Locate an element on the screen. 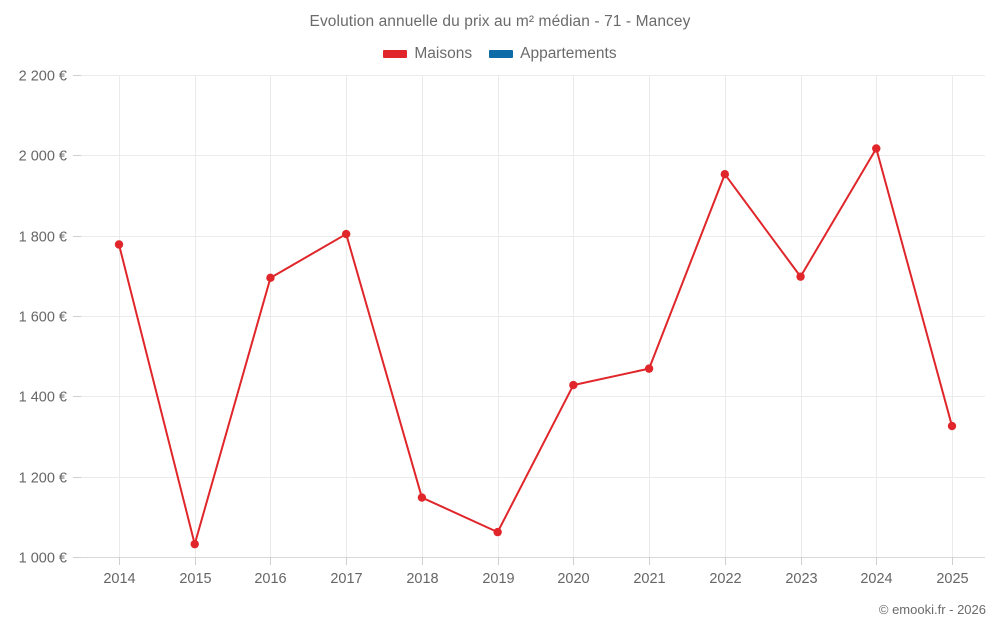 The image size is (1000, 625). legend-item-maisons: Maisons is located at coordinates (427, 54).